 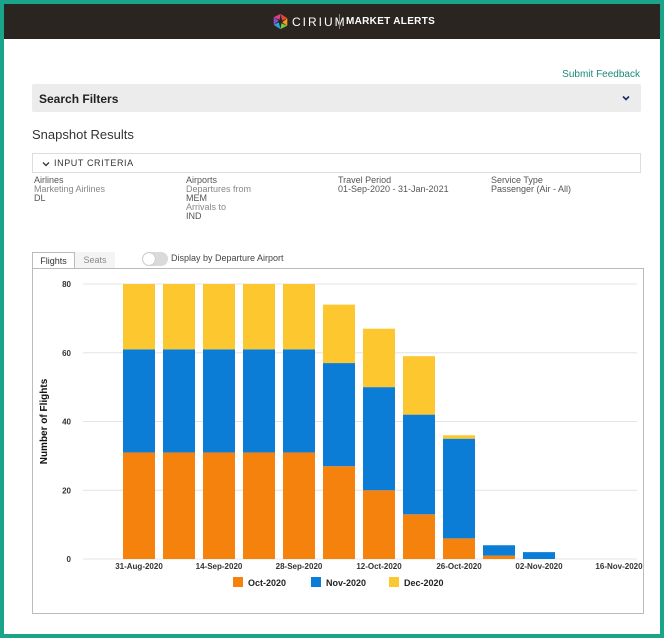 I want to click on y-tick-label: 60, so click(x=66, y=353).